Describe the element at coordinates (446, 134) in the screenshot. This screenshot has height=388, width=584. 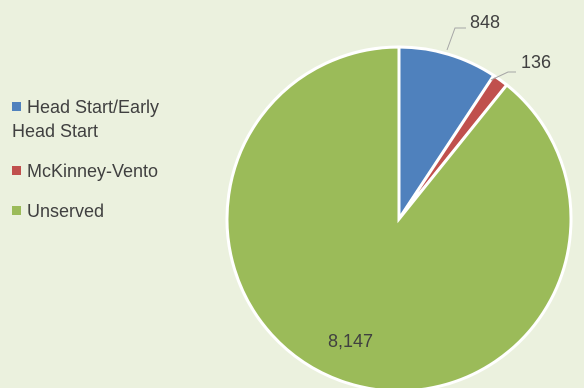
I see `pie-slice-head-start` at that location.